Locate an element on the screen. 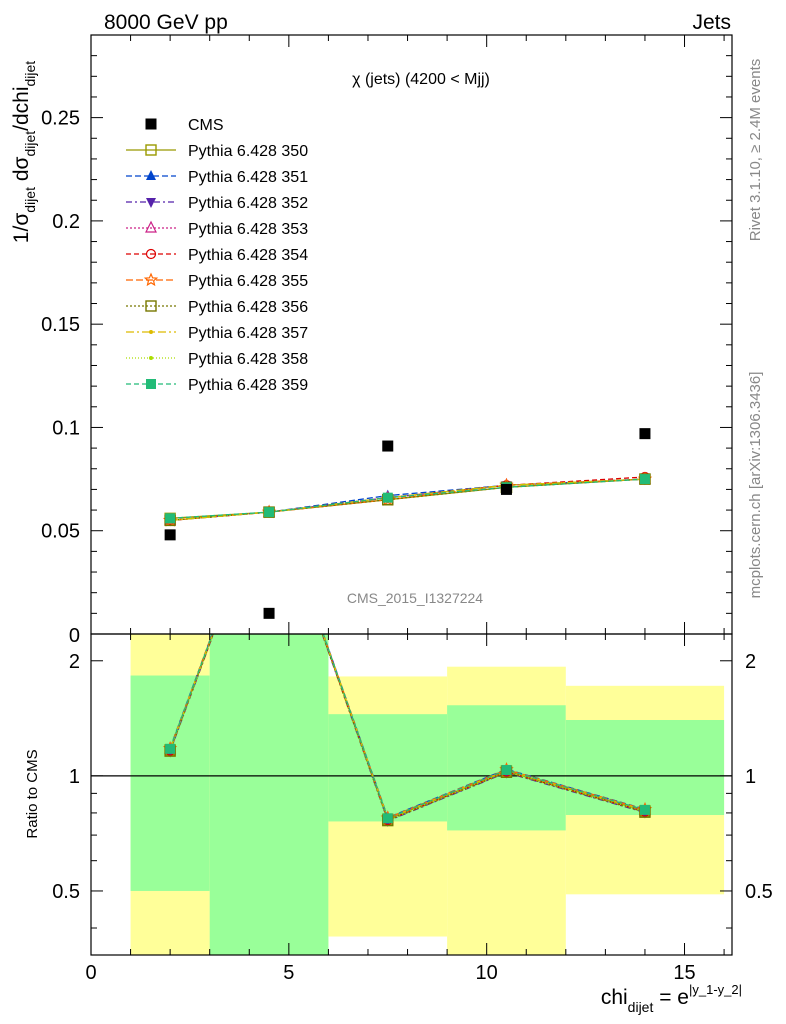 This screenshot has width=786, height=1024. header-right: Jets is located at coordinates (711, 22).